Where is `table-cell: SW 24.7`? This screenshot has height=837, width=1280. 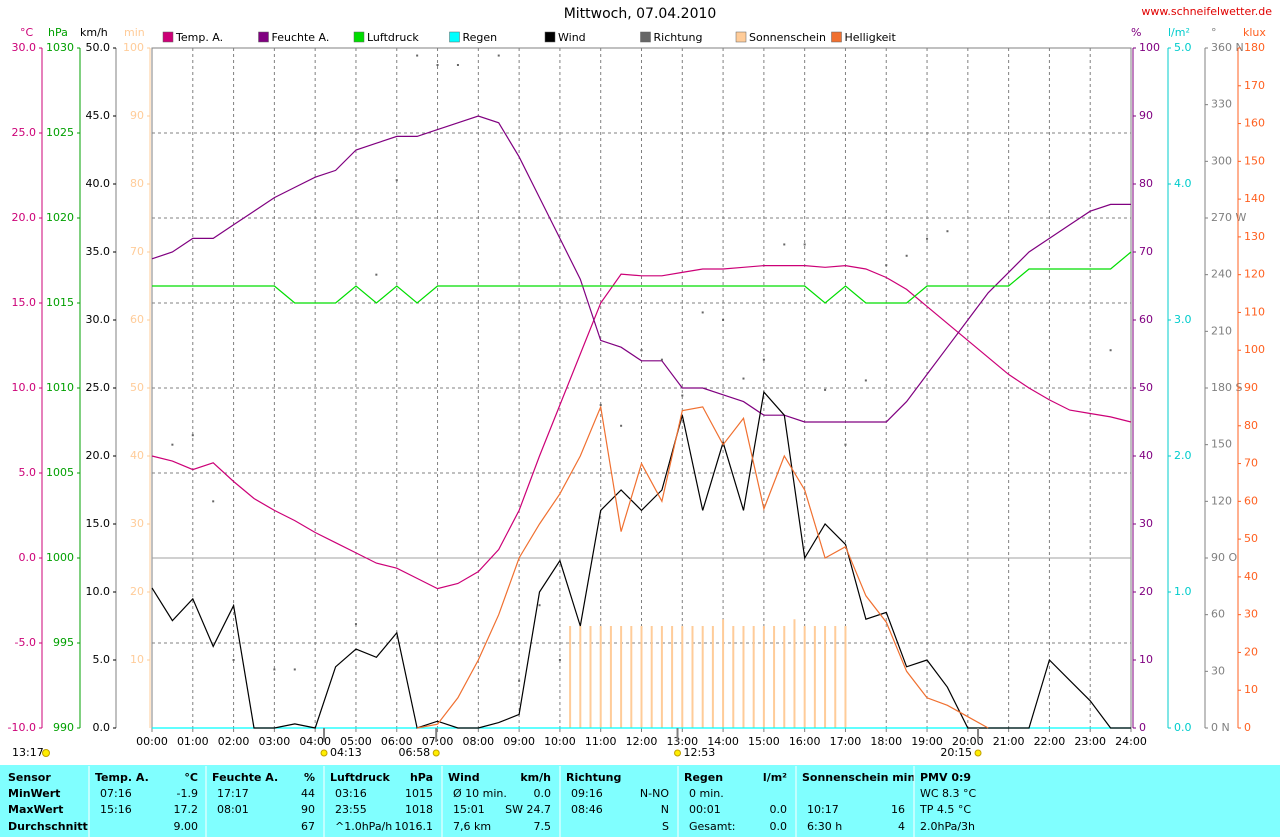 table-cell: SW 24.7 is located at coordinates (528, 809).